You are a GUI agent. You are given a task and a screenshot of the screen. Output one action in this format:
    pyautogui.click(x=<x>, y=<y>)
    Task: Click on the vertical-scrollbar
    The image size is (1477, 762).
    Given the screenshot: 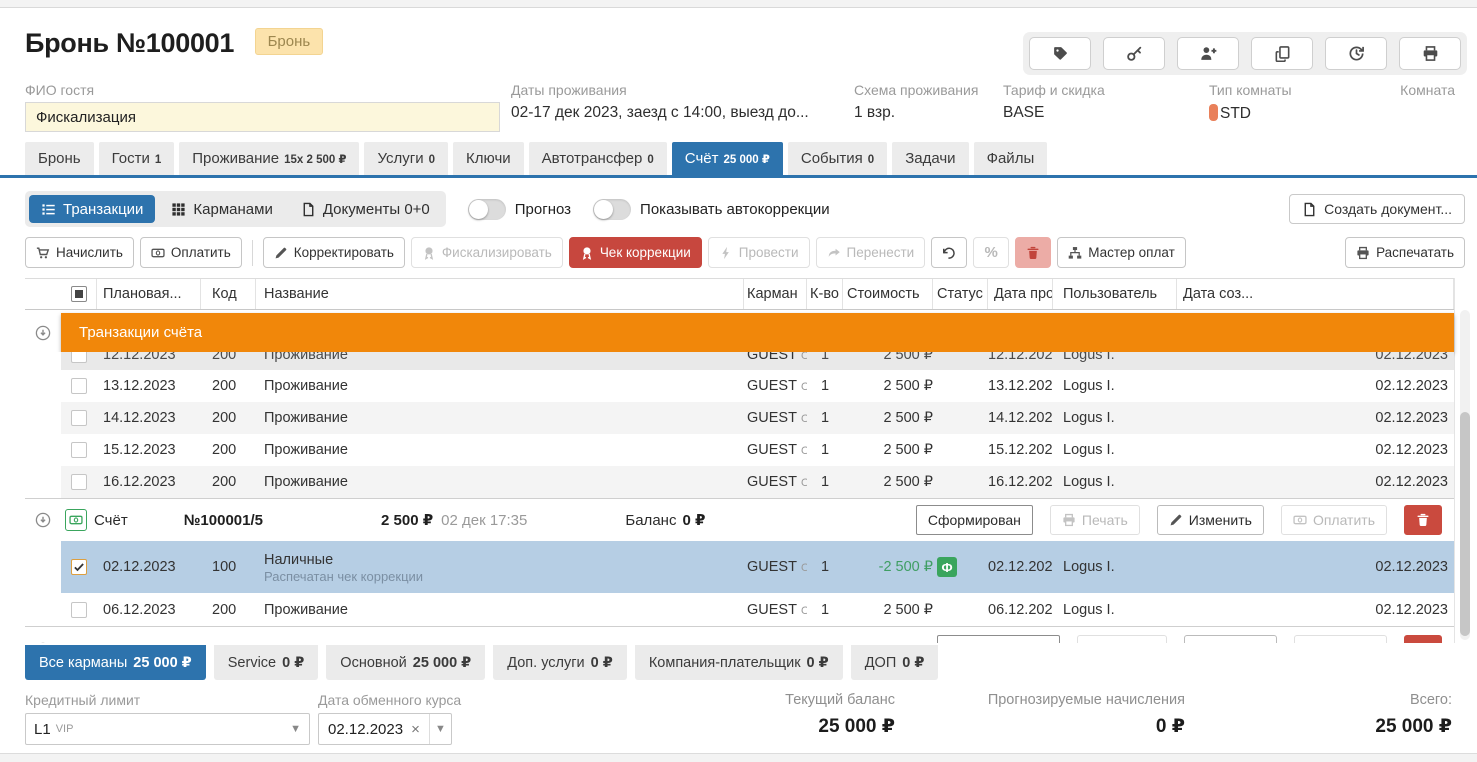 What is the action you would take?
    pyautogui.click(x=1465, y=475)
    